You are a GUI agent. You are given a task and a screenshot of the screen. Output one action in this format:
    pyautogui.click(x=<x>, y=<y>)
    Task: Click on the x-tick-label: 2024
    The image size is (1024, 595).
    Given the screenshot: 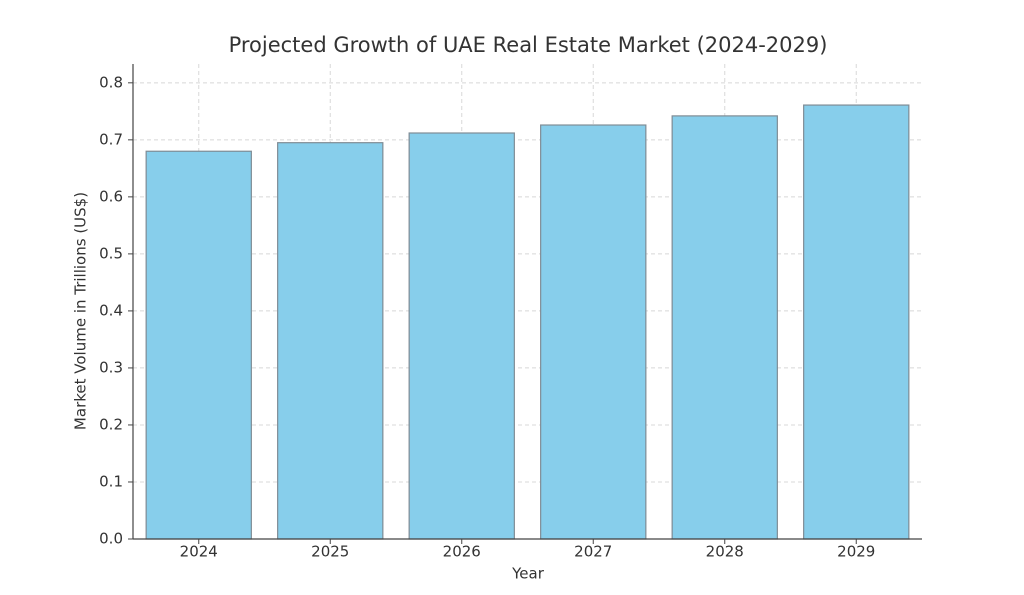 What is the action you would take?
    pyautogui.click(x=199, y=552)
    